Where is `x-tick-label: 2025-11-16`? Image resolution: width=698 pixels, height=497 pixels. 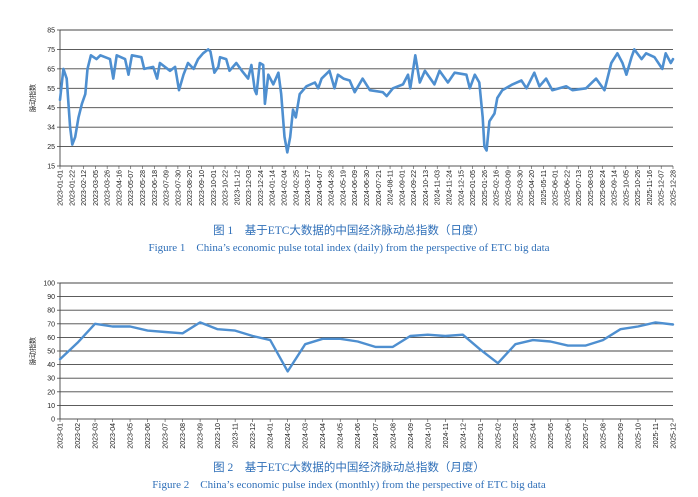
x-tick-label: 2025-11-16 is located at coordinates (650, 187).